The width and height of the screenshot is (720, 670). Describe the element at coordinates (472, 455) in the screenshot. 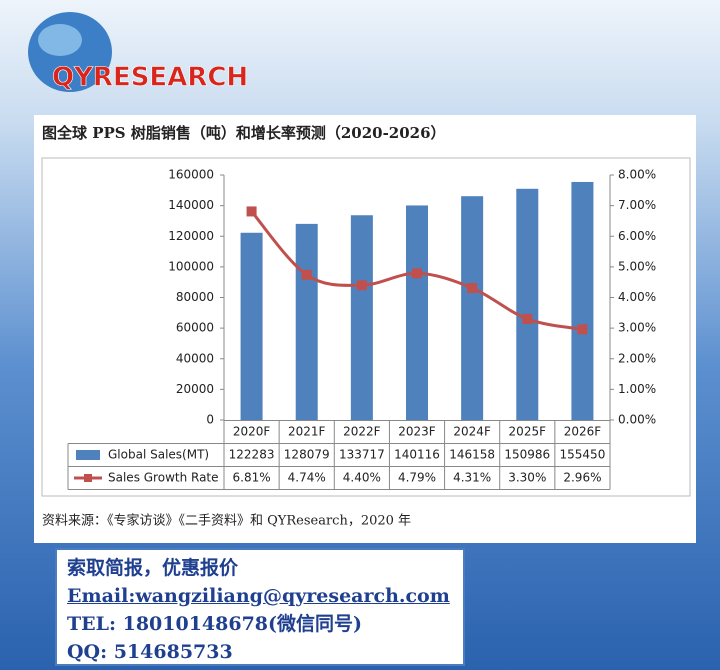

I see `table-value: 146158` at that location.